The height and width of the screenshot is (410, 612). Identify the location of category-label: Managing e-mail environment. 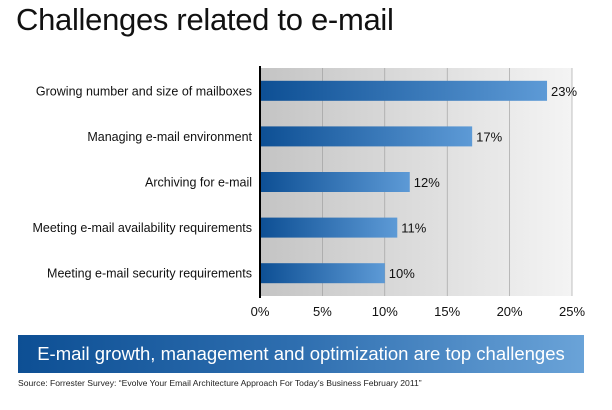
(169, 137).